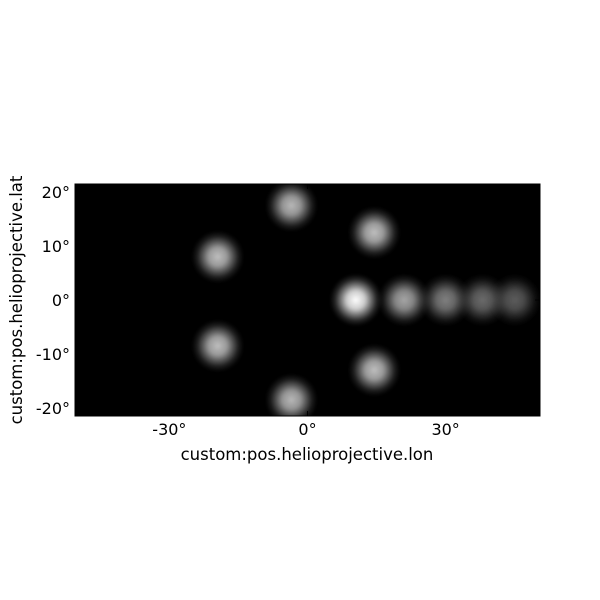 Image resolution: width=600 pixels, height=600 pixels. What do you see at coordinates (53, 408) in the screenshot?
I see `y-tick-label: -20°` at bounding box center [53, 408].